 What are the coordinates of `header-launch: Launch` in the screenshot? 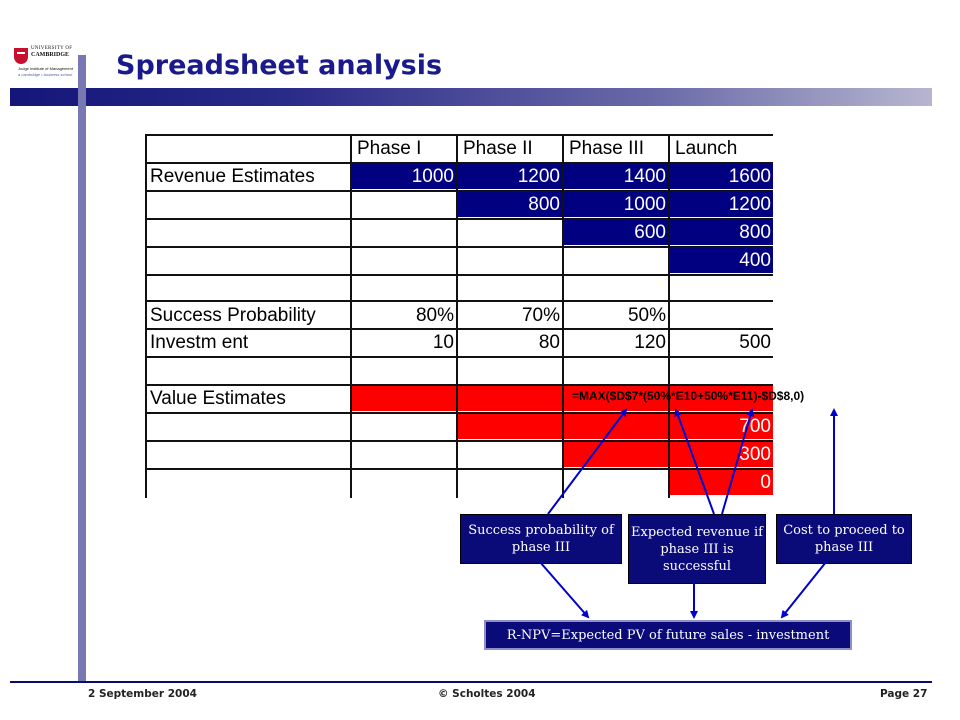 It's located at (706, 148).